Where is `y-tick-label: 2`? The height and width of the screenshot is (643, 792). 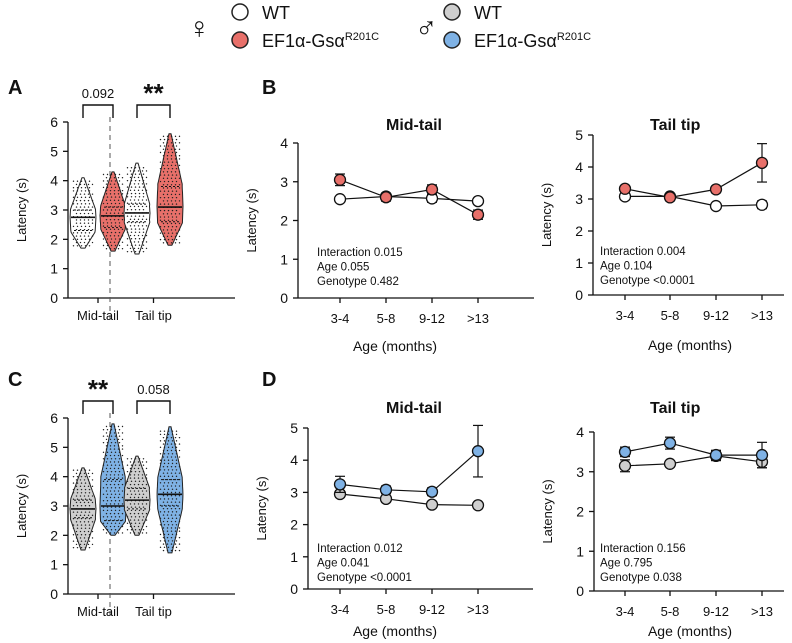
y-tick-label: 2 is located at coordinates (54, 535).